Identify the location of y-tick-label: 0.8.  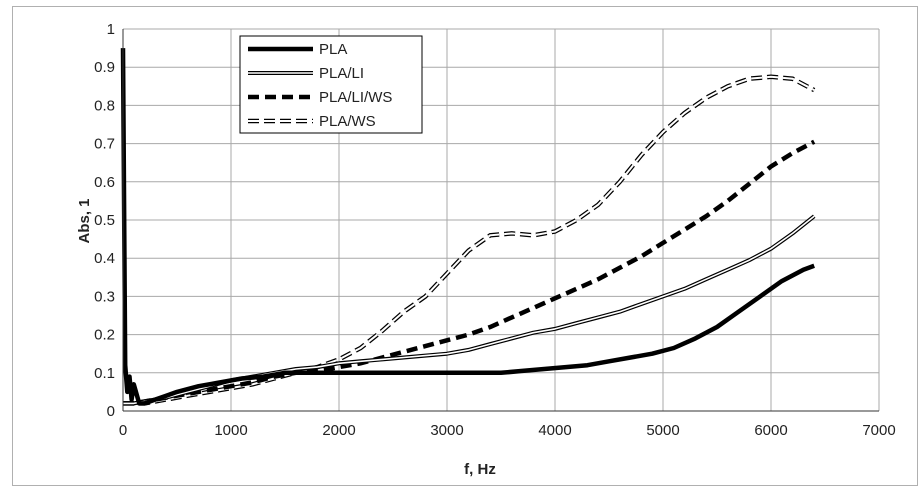
(104, 105).